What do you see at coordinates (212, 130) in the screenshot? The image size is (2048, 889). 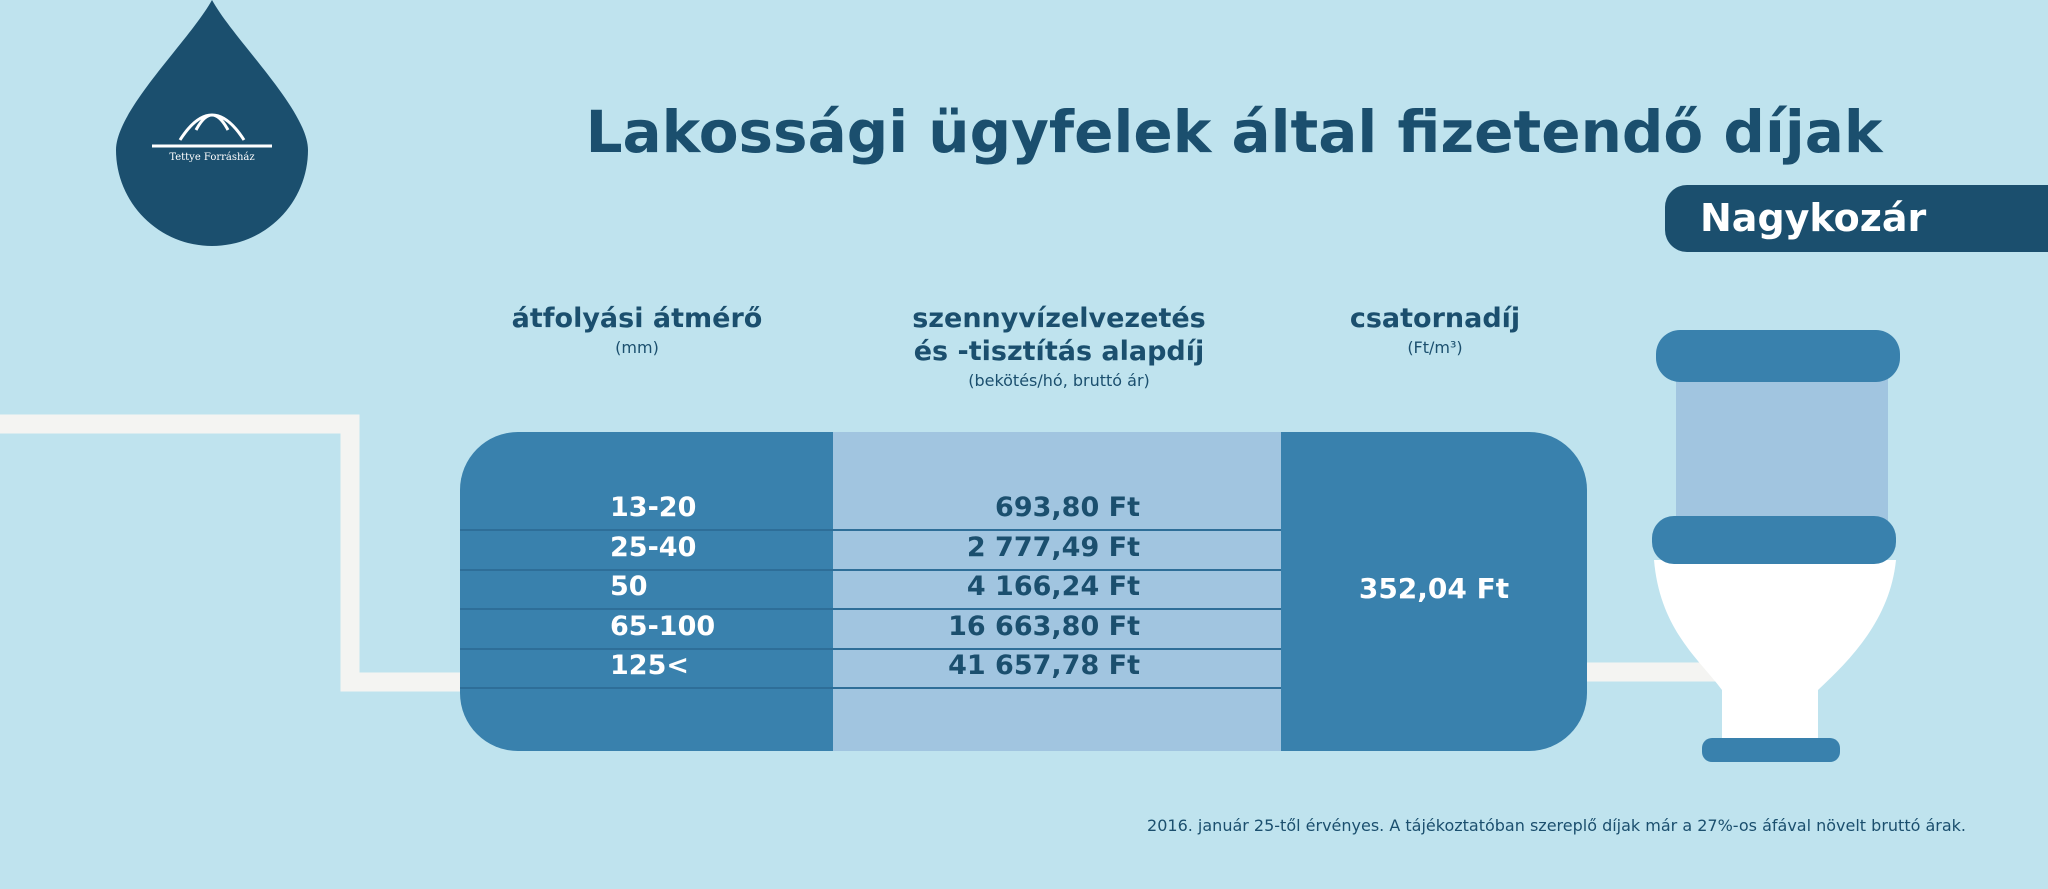 I see `logo-emblem` at bounding box center [212, 130].